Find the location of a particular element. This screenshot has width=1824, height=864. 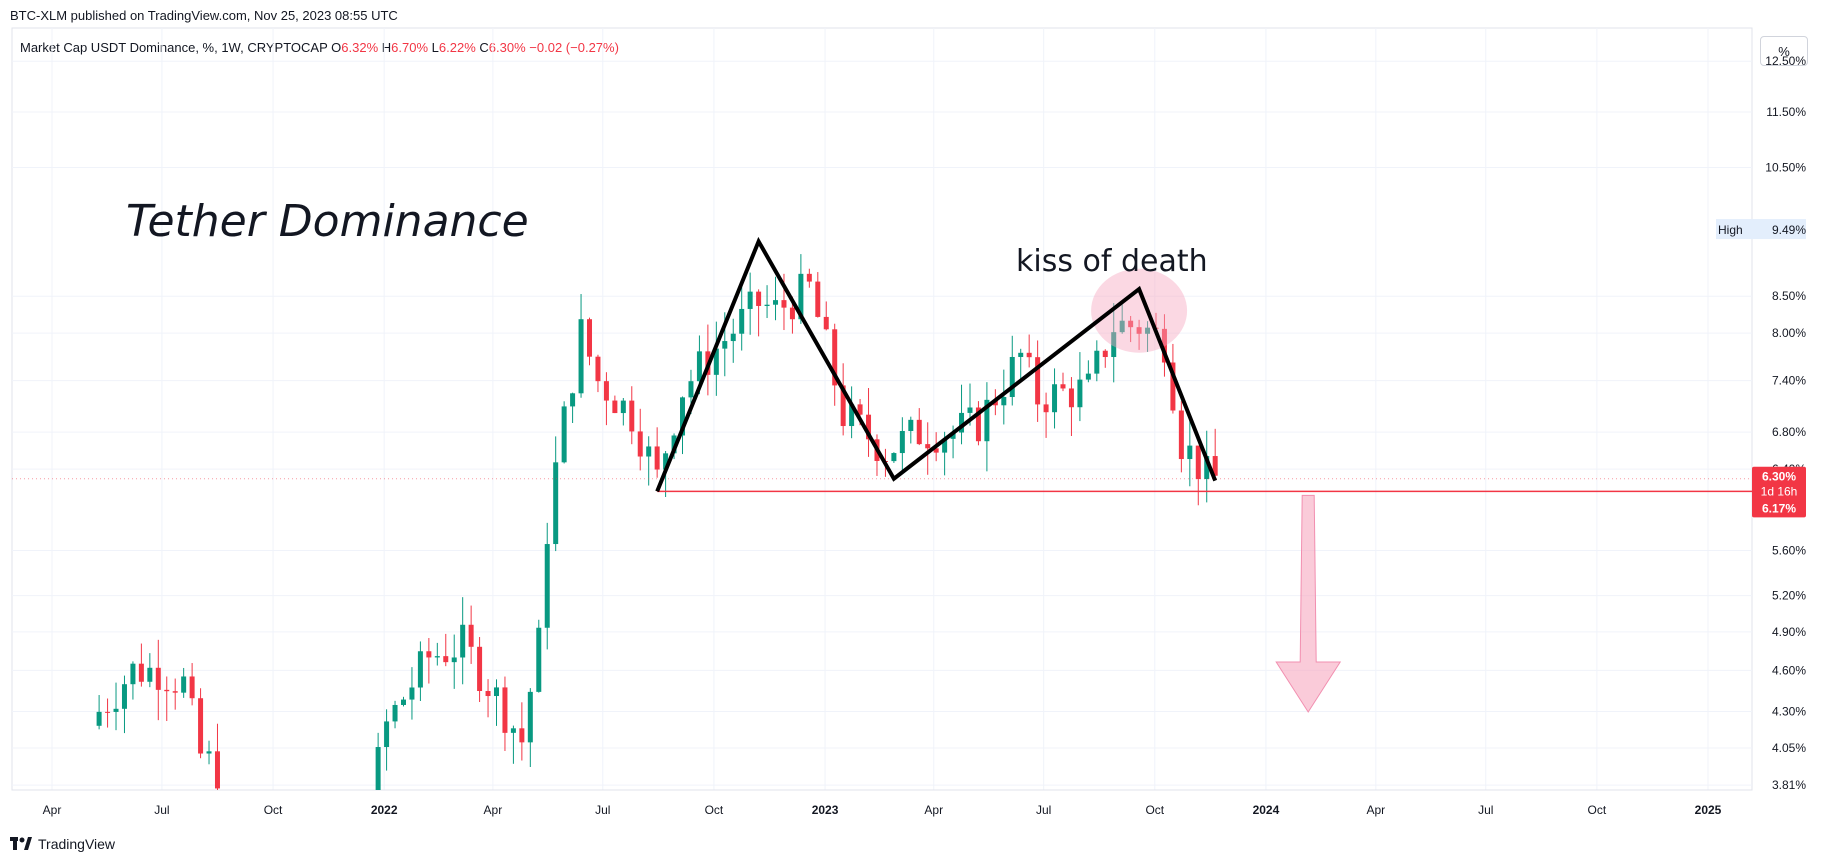

countdown-value: 1d 16h is located at coordinates (1779, 492).